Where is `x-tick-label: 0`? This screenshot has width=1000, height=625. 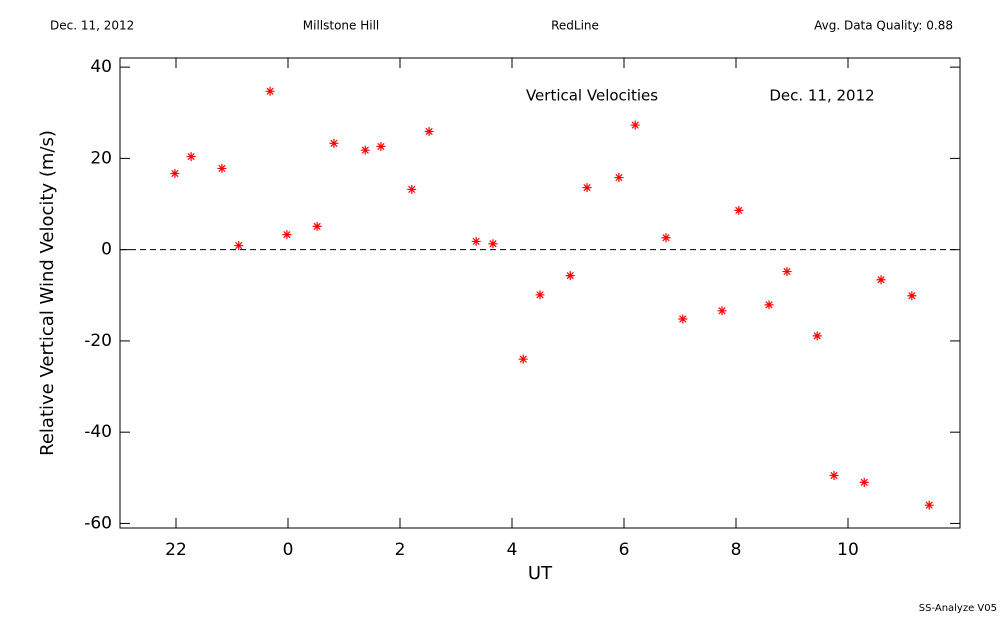
x-tick-label: 0 is located at coordinates (288, 550).